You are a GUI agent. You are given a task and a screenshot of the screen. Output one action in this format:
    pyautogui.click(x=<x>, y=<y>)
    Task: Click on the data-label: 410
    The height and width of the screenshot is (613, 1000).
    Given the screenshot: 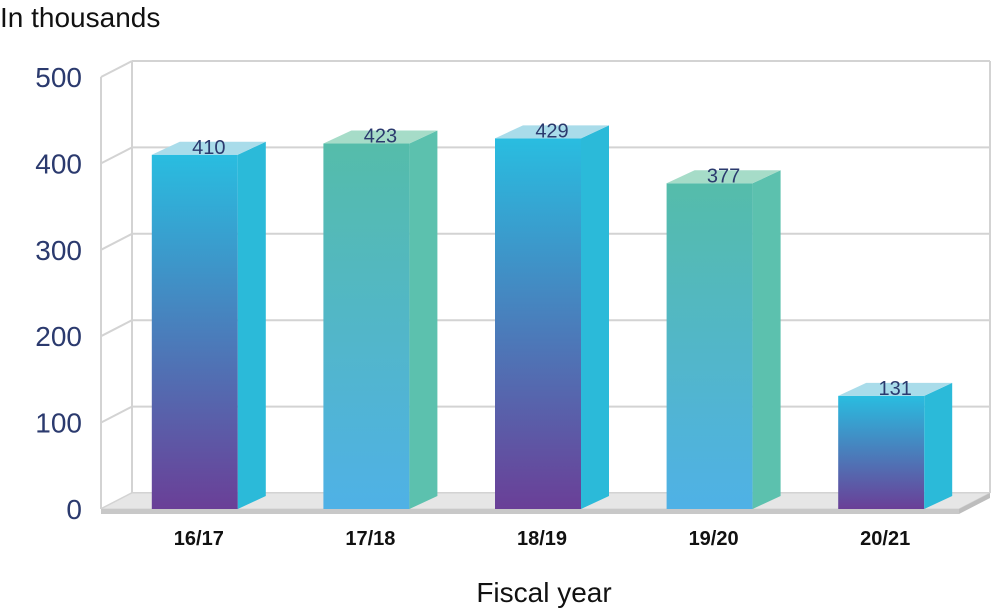 What is the action you would take?
    pyautogui.click(x=208, y=148)
    